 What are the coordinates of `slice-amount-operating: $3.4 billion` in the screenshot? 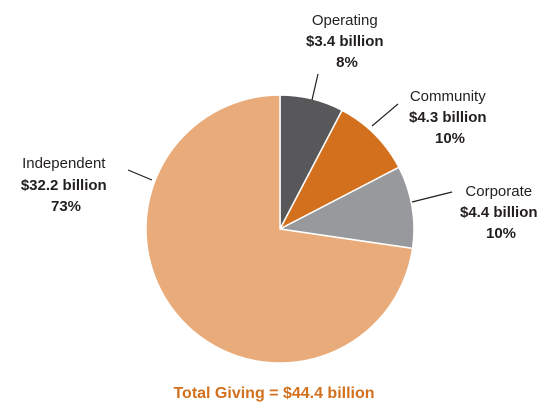 It's located at (345, 41).